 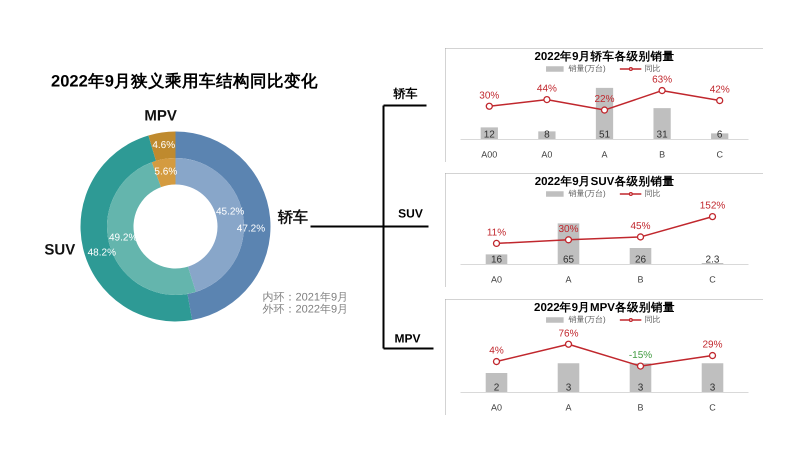 I want to click on data-label: 16, so click(x=496, y=260).